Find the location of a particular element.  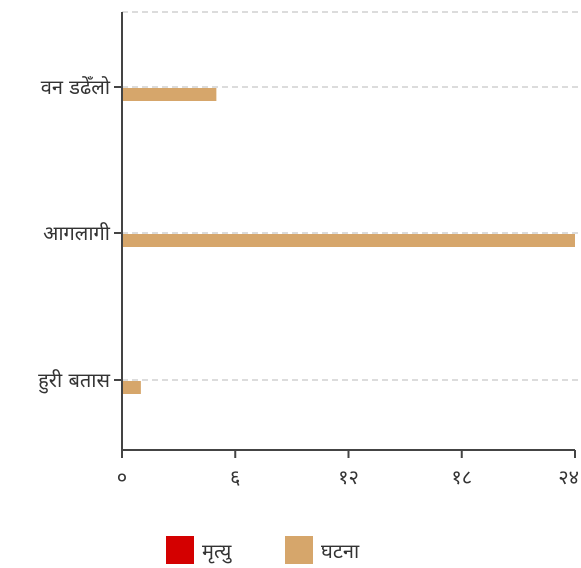

legend-item-incidents: घटना is located at coordinates (322, 550).